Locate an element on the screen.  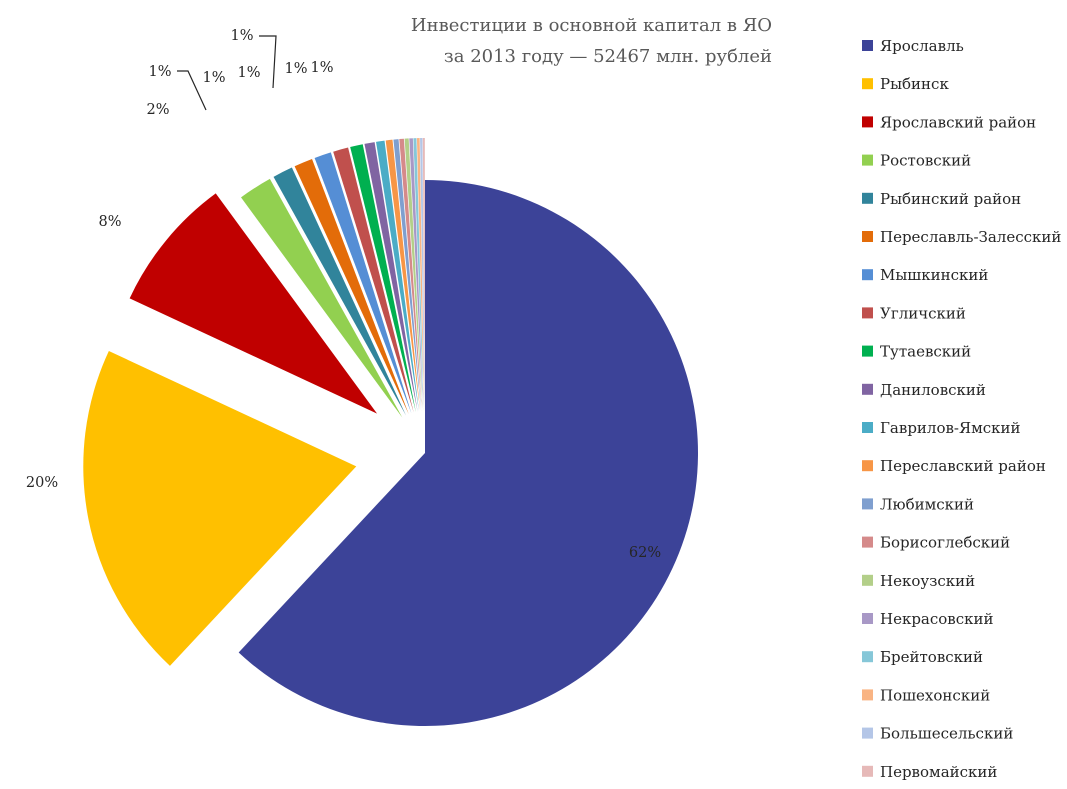
chart-subtitle: за 2013 году — 52467 млн. рублей is located at coordinates (608, 56).